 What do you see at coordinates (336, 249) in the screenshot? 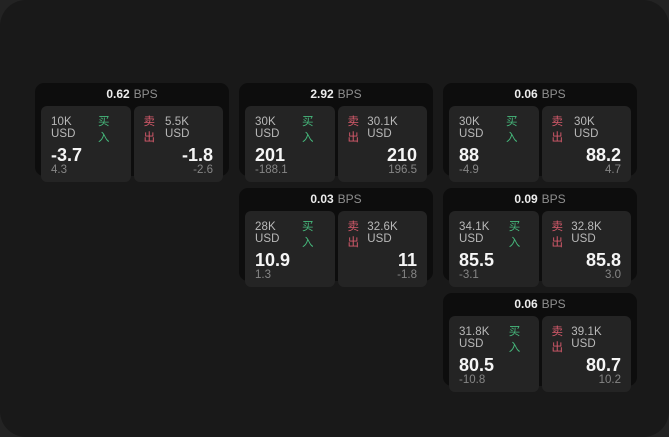
I see `quote-panels: 28K USD 买入 10.9 1.3 卖出 32.6K USD 11 -1.8` at bounding box center [336, 249].